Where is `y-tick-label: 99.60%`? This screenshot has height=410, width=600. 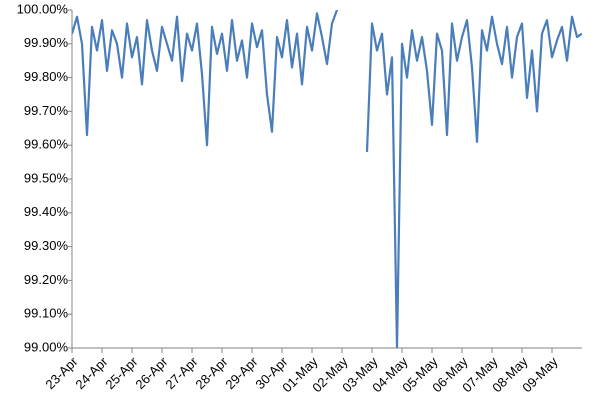 y-tick-label: 99.60% is located at coordinates (46, 144).